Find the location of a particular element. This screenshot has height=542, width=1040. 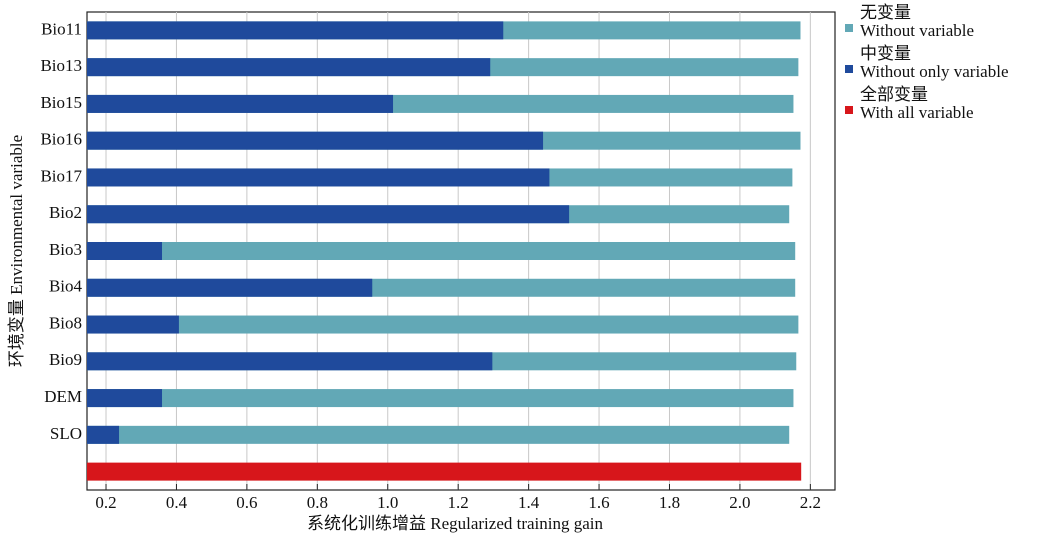

y-tick-label: SLO is located at coordinates (66, 433).